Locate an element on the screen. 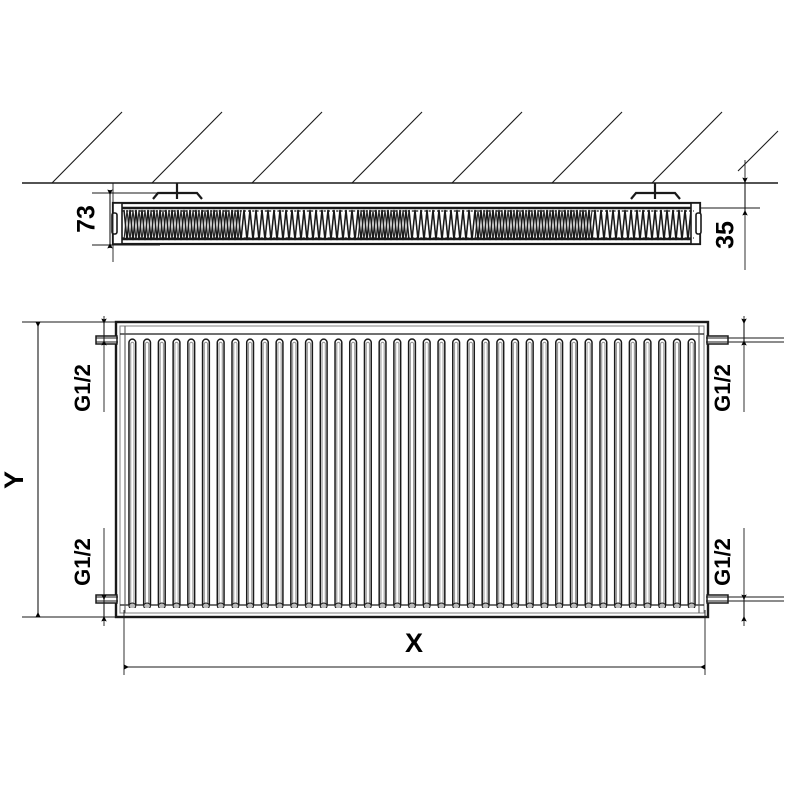  side-view-right-port is located at coordinates (698, 223).